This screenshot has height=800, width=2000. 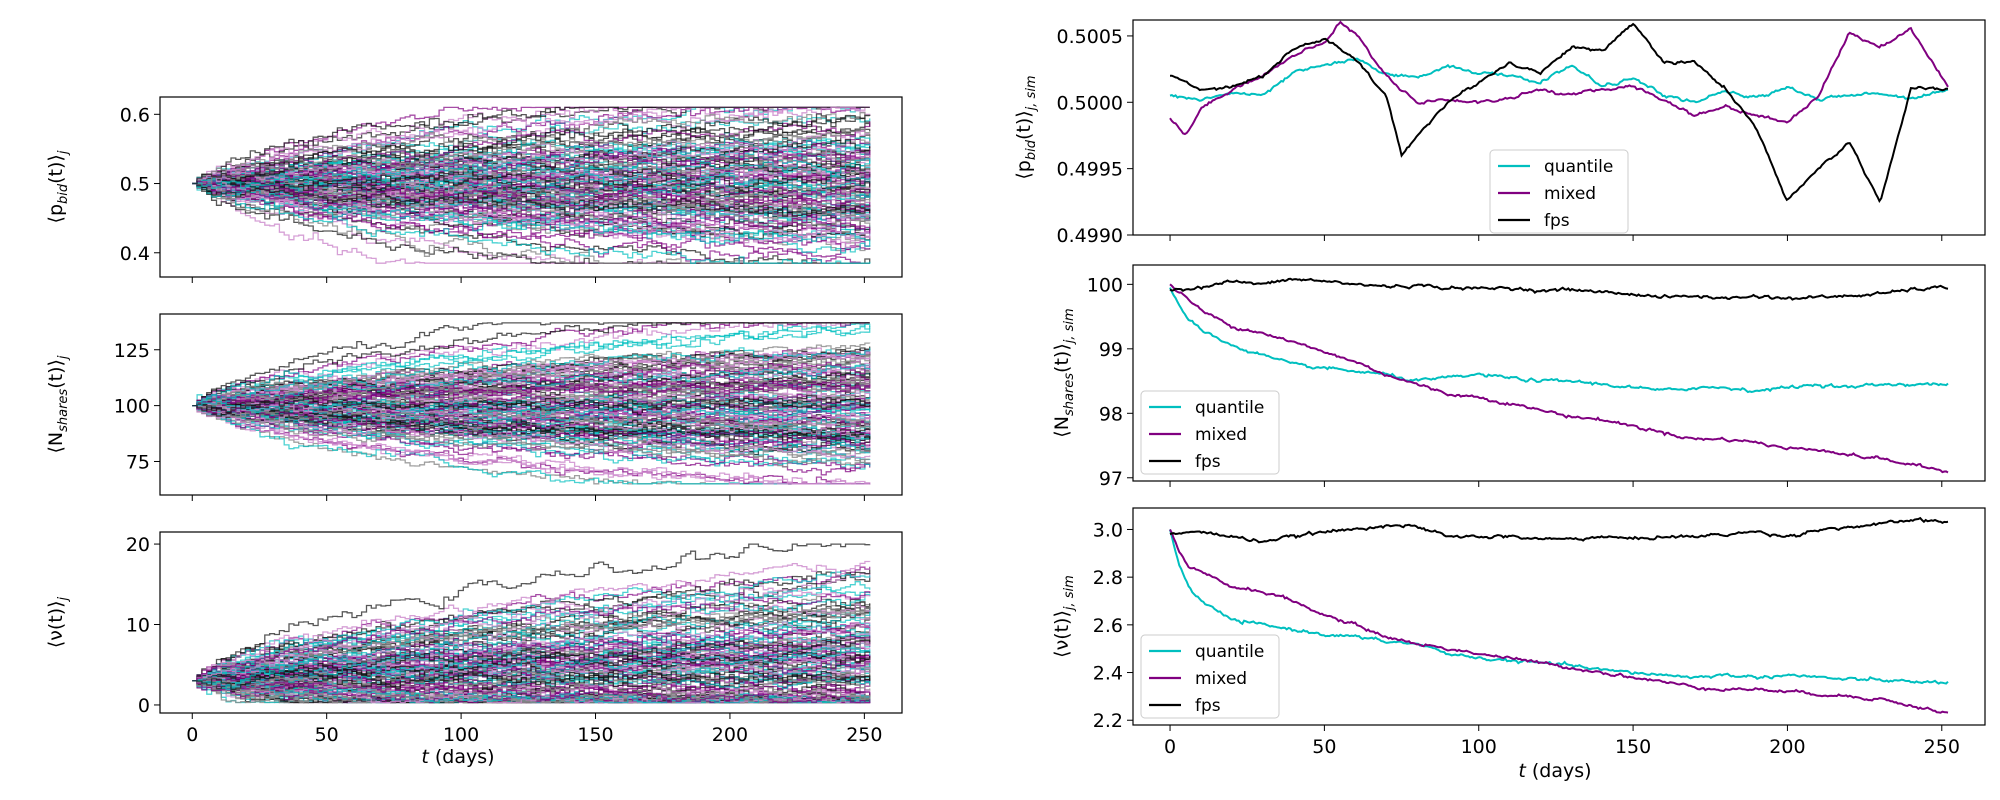 I want to click on legend-label-quantile: quantile, so click(x=1229, y=652).